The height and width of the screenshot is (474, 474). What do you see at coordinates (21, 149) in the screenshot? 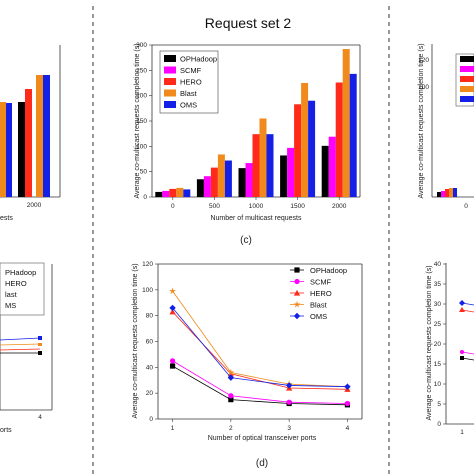
I see `left-top-bar-ophadoop` at bounding box center [21, 149].